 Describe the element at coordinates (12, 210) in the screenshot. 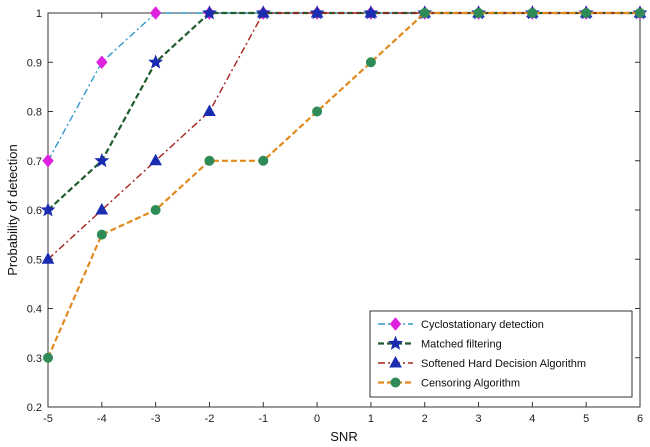

I see `y-axis-title: Probability of detection` at that location.